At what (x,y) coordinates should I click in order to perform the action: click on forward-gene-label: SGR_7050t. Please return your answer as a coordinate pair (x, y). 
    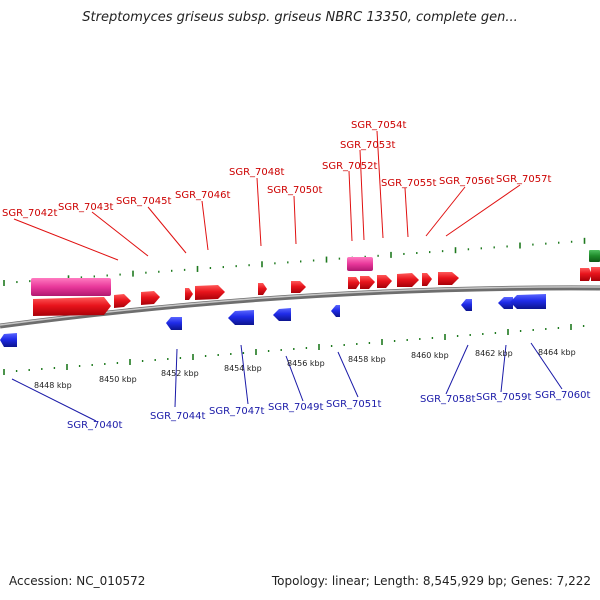
    Looking at the image, I should click on (294, 190).